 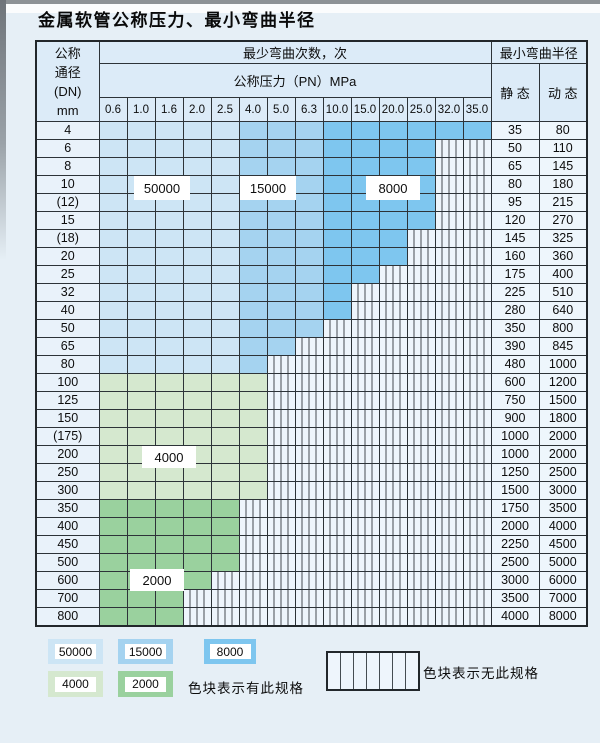 I want to click on dn-cell: 20, so click(x=67, y=256).